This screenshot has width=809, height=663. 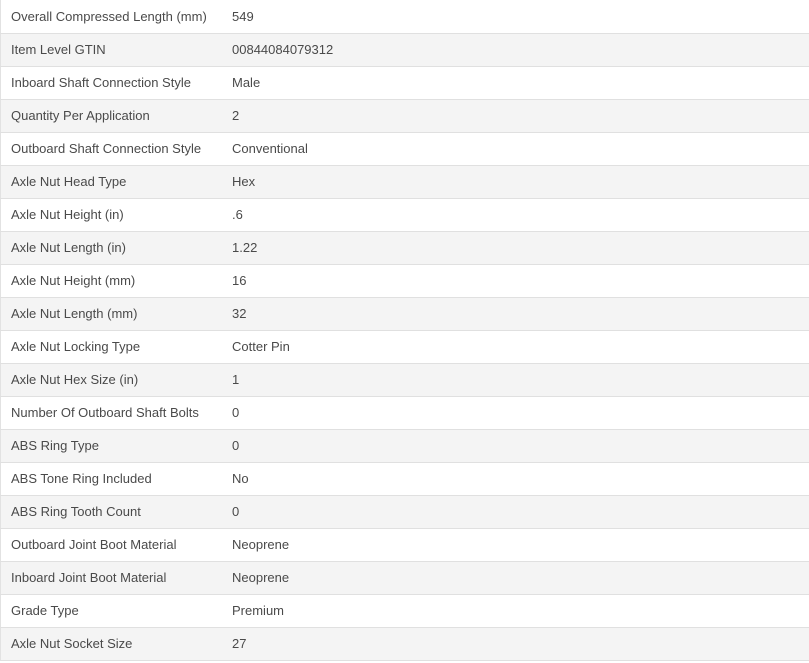 I want to click on spec-row: ABS Ring Type 0, so click(x=404, y=446).